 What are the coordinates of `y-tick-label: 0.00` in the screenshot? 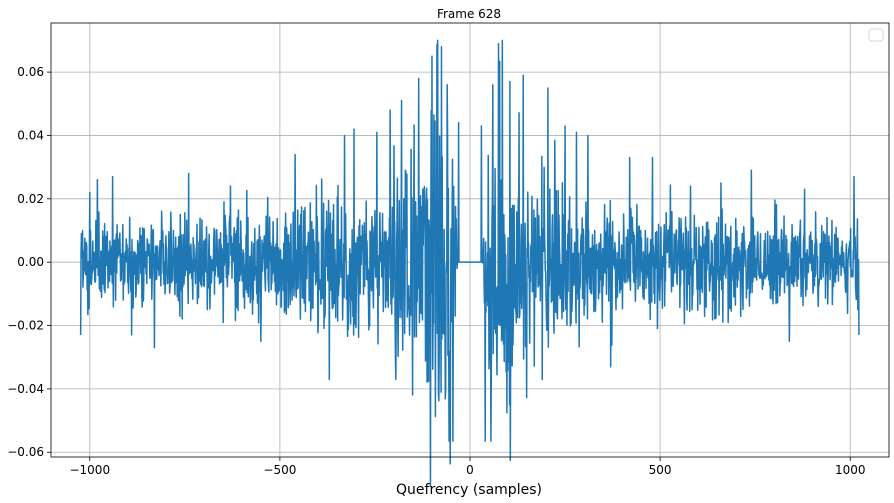 It's located at (30, 262).